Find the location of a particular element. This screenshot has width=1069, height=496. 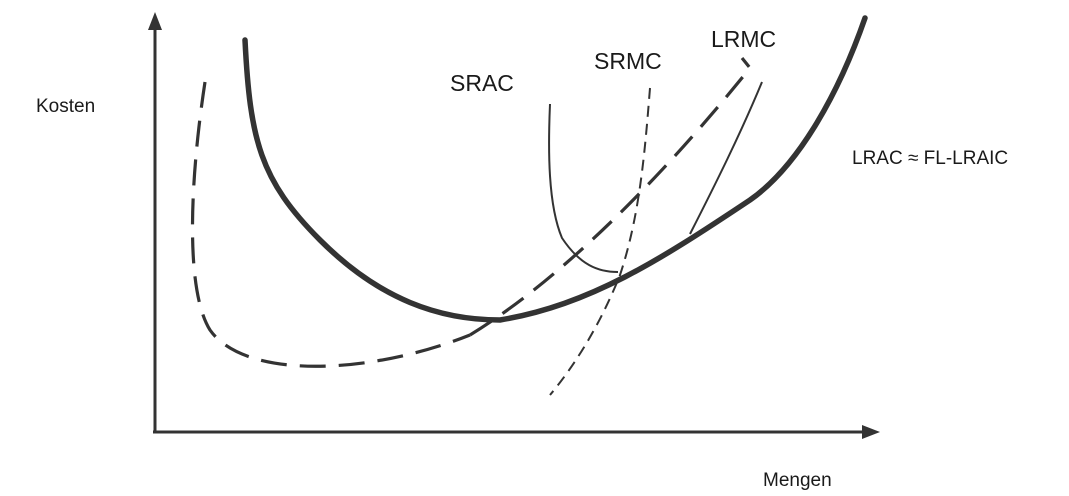

y-axis-label: Kosten is located at coordinates (66, 106).